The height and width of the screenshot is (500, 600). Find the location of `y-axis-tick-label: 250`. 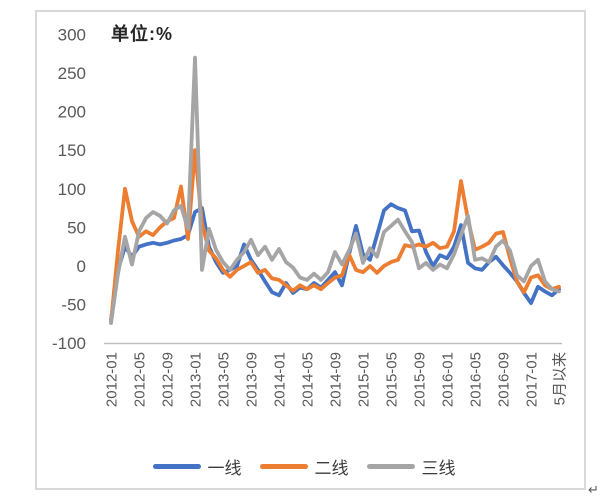

y-axis-tick-label: 250 is located at coordinates (72, 73).